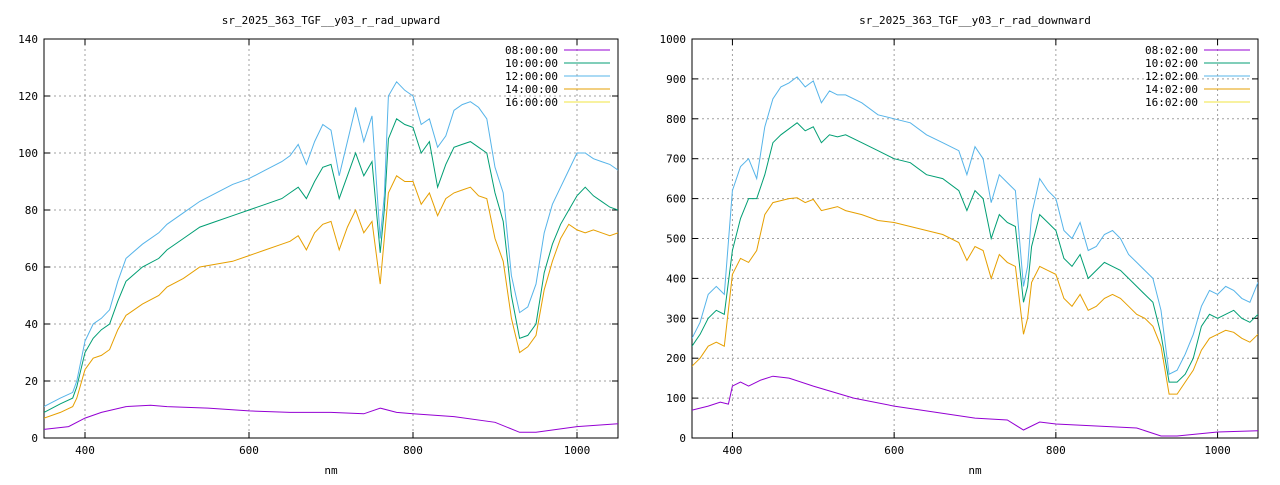 This screenshot has height=485, width=1280. I want to click on y-tick-label: 140, so click(28, 39).